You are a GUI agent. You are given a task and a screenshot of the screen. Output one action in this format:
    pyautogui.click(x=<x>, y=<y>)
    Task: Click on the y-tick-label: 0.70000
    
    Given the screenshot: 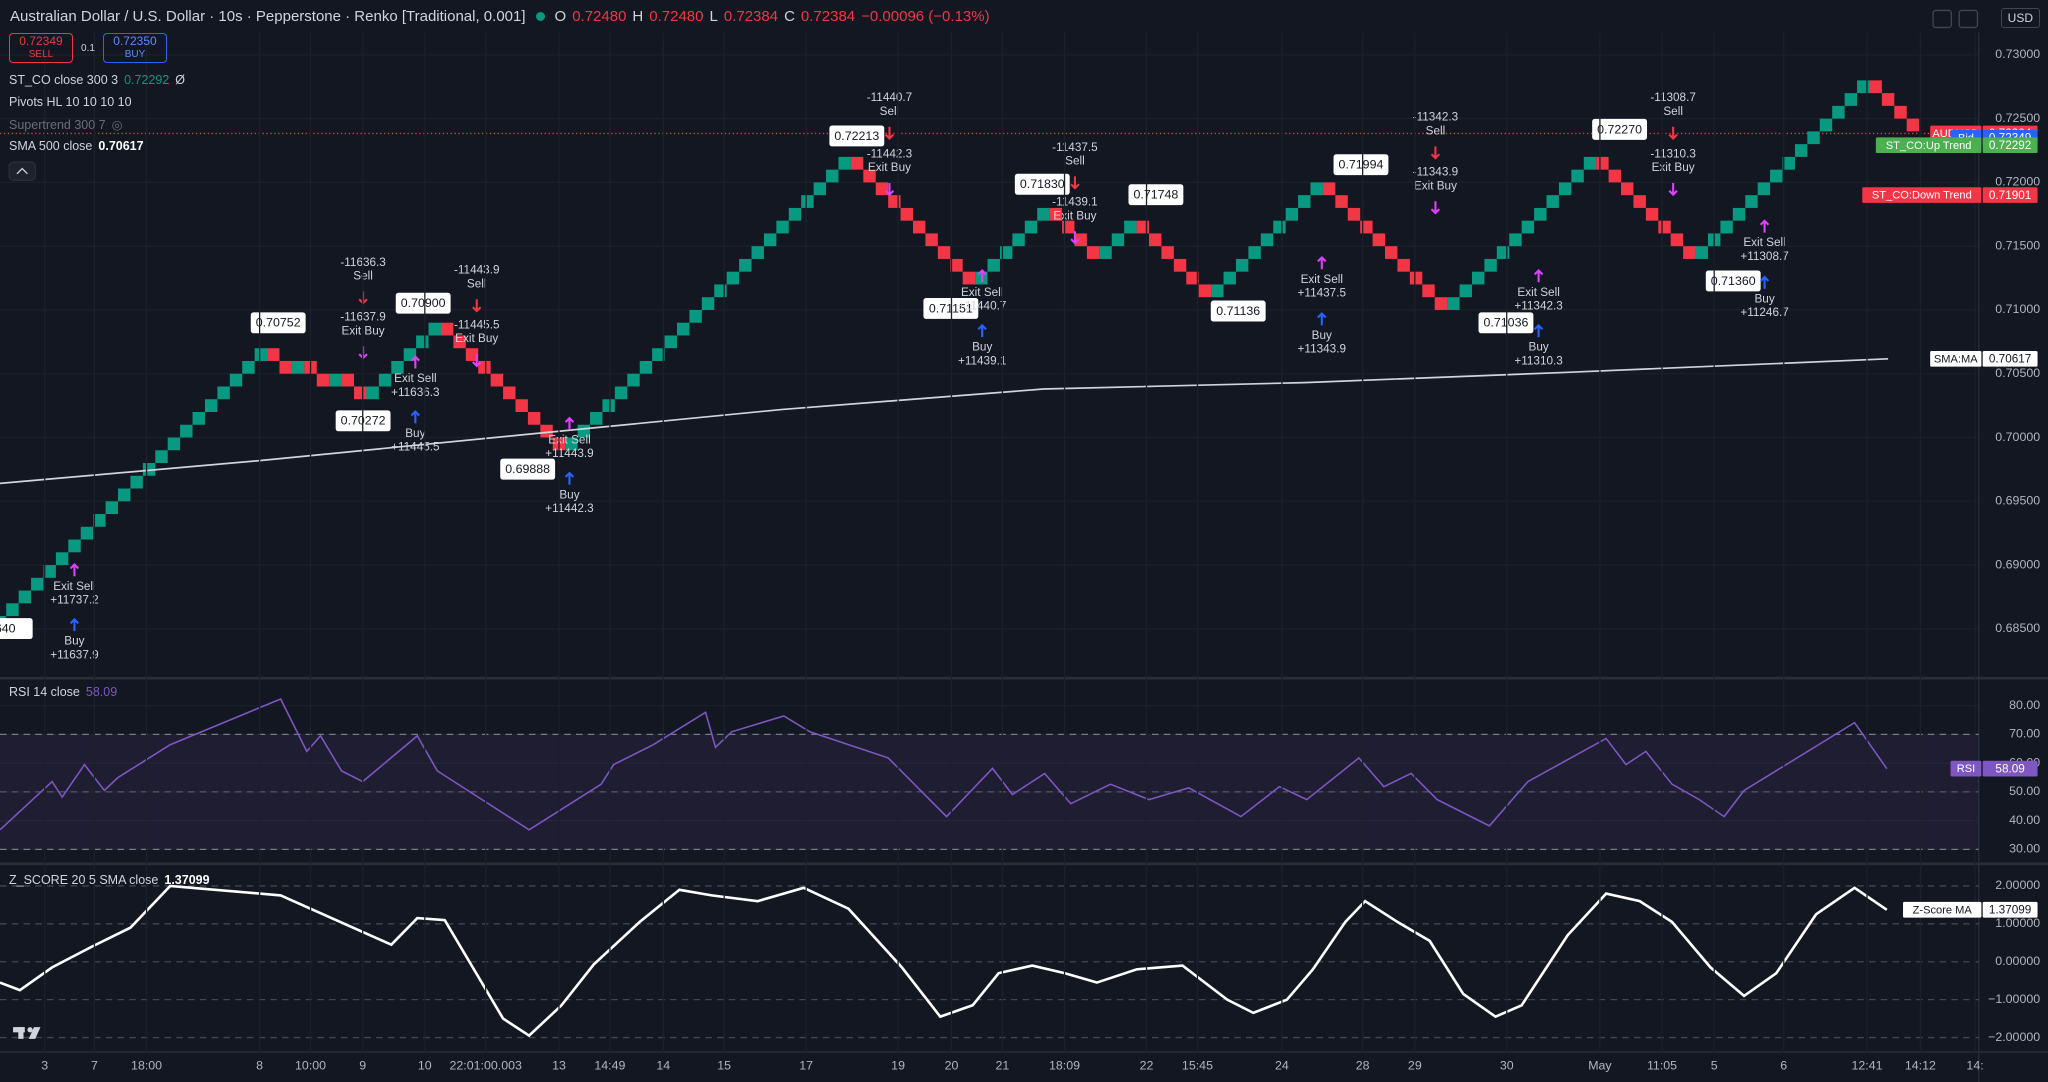 What is the action you would take?
    pyautogui.click(x=2017, y=437)
    